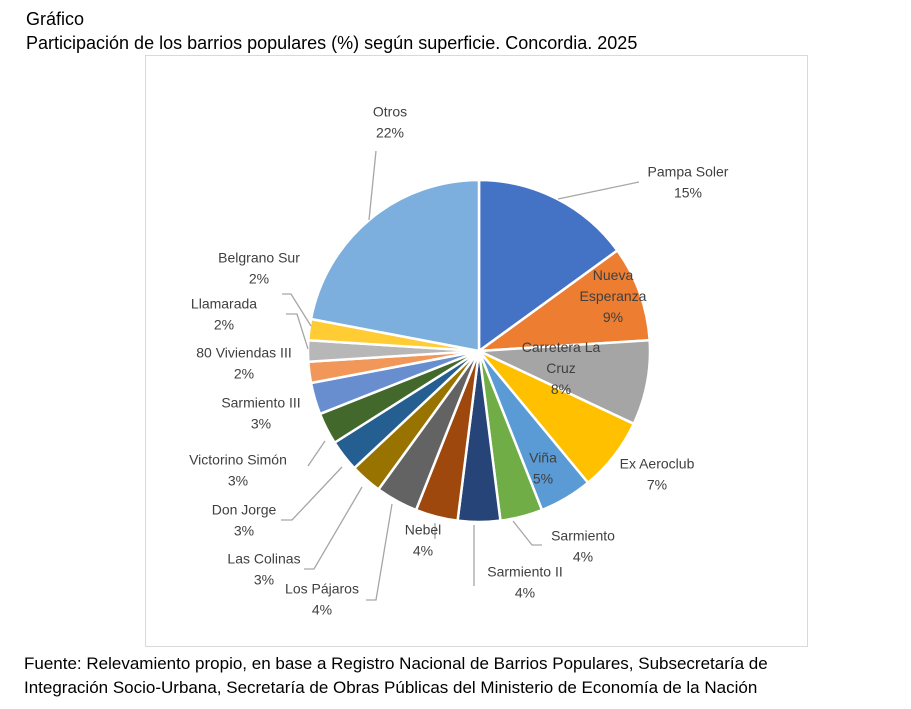 This screenshot has height=709, width=911. I want to click on data-label-pampa-soler: Pampa Soler 15%, so click(688, 182).